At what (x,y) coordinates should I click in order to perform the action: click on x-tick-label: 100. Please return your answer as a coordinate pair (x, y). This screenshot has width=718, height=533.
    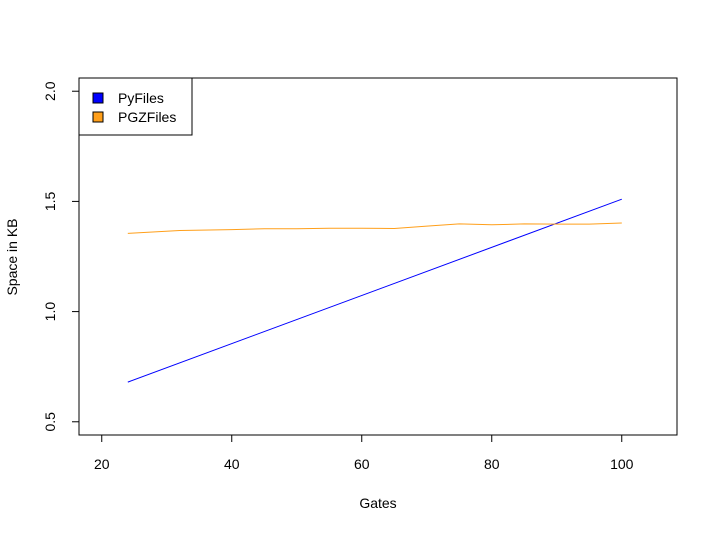
    Looking at the image, I should click on (622, 464).